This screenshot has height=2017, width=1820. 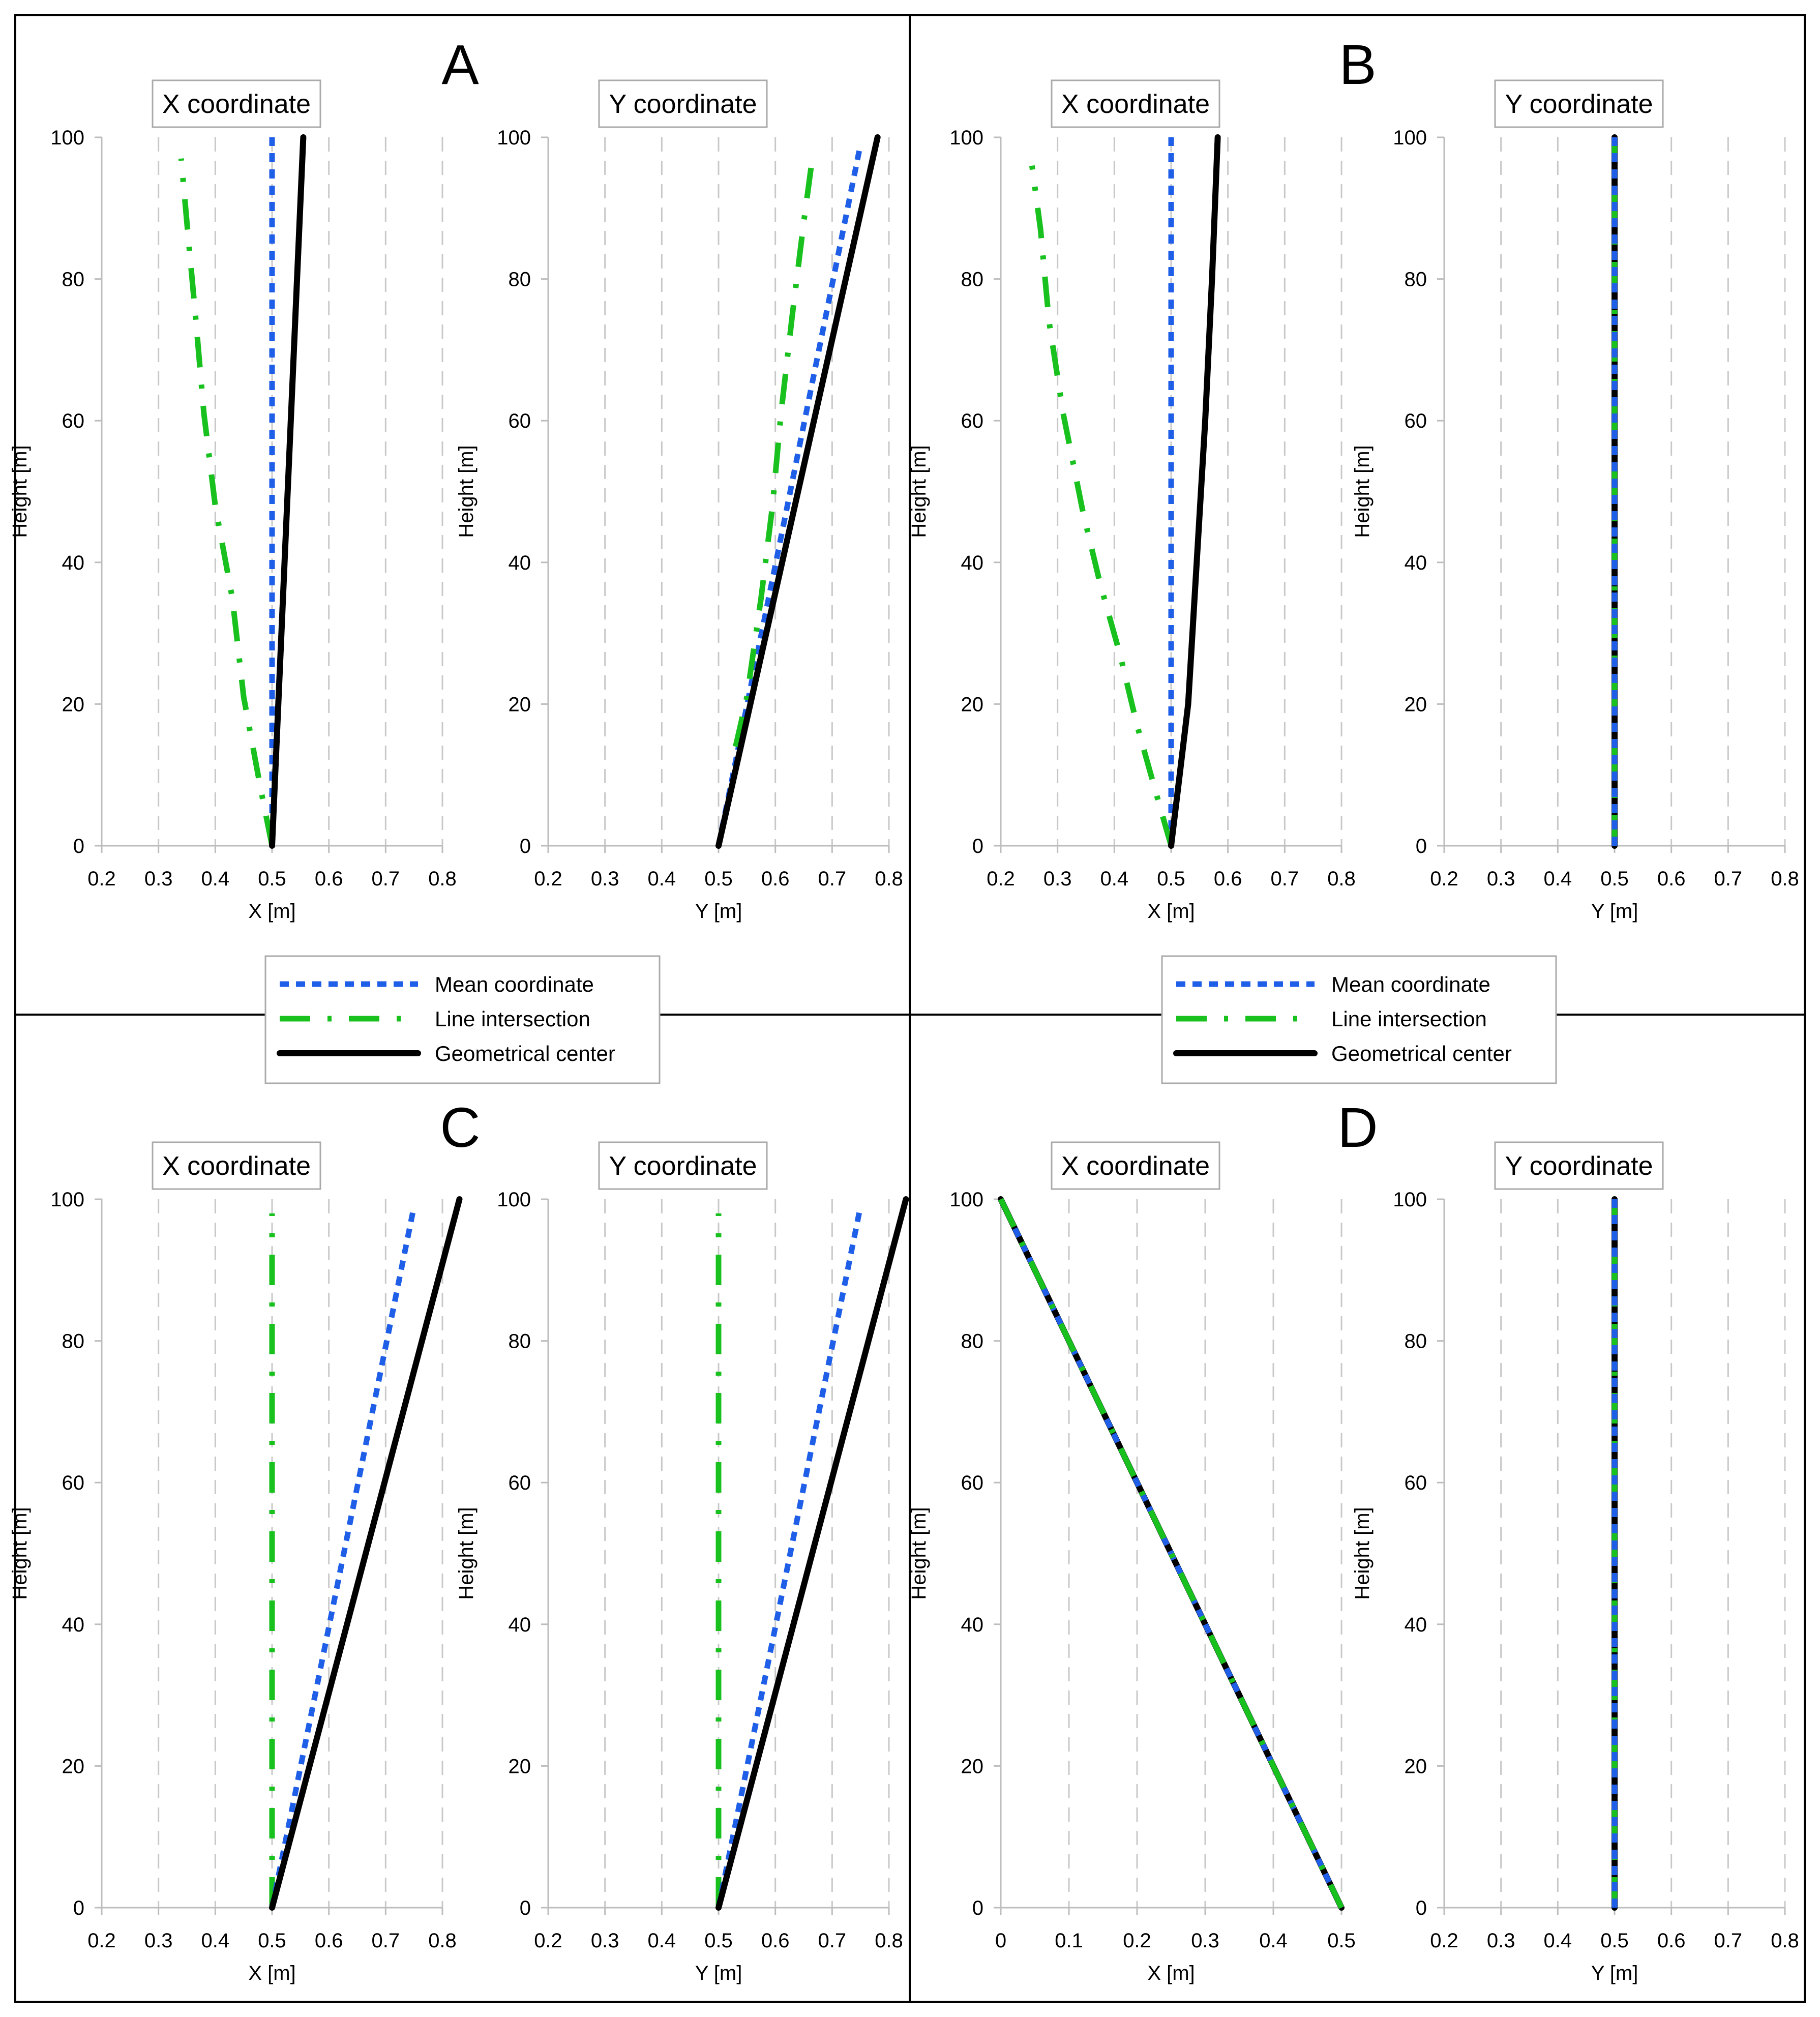 I want to click on x-axis-label: X [m], so click(x=271, y=1973).